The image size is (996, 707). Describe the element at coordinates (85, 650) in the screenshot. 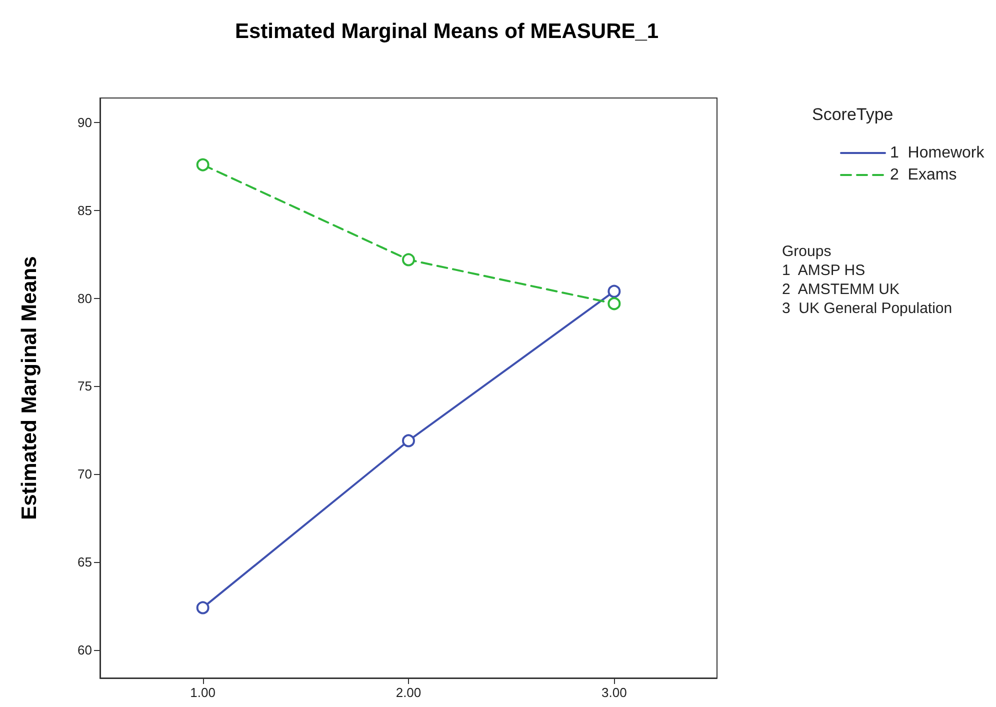

I see `y-tick-label: 60` at that location.